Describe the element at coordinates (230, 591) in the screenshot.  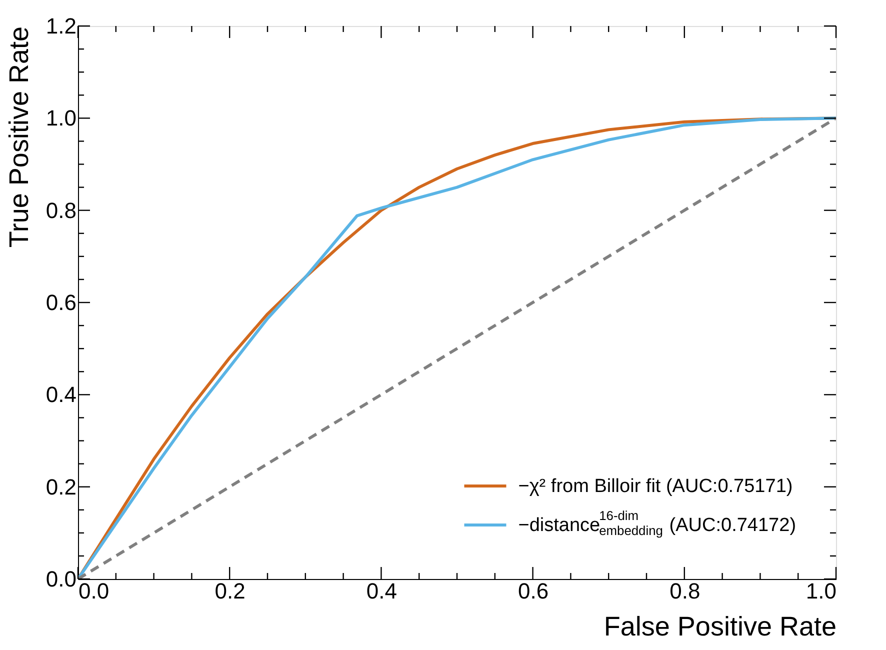
I see `x-tick-label: 0.2` at that location.